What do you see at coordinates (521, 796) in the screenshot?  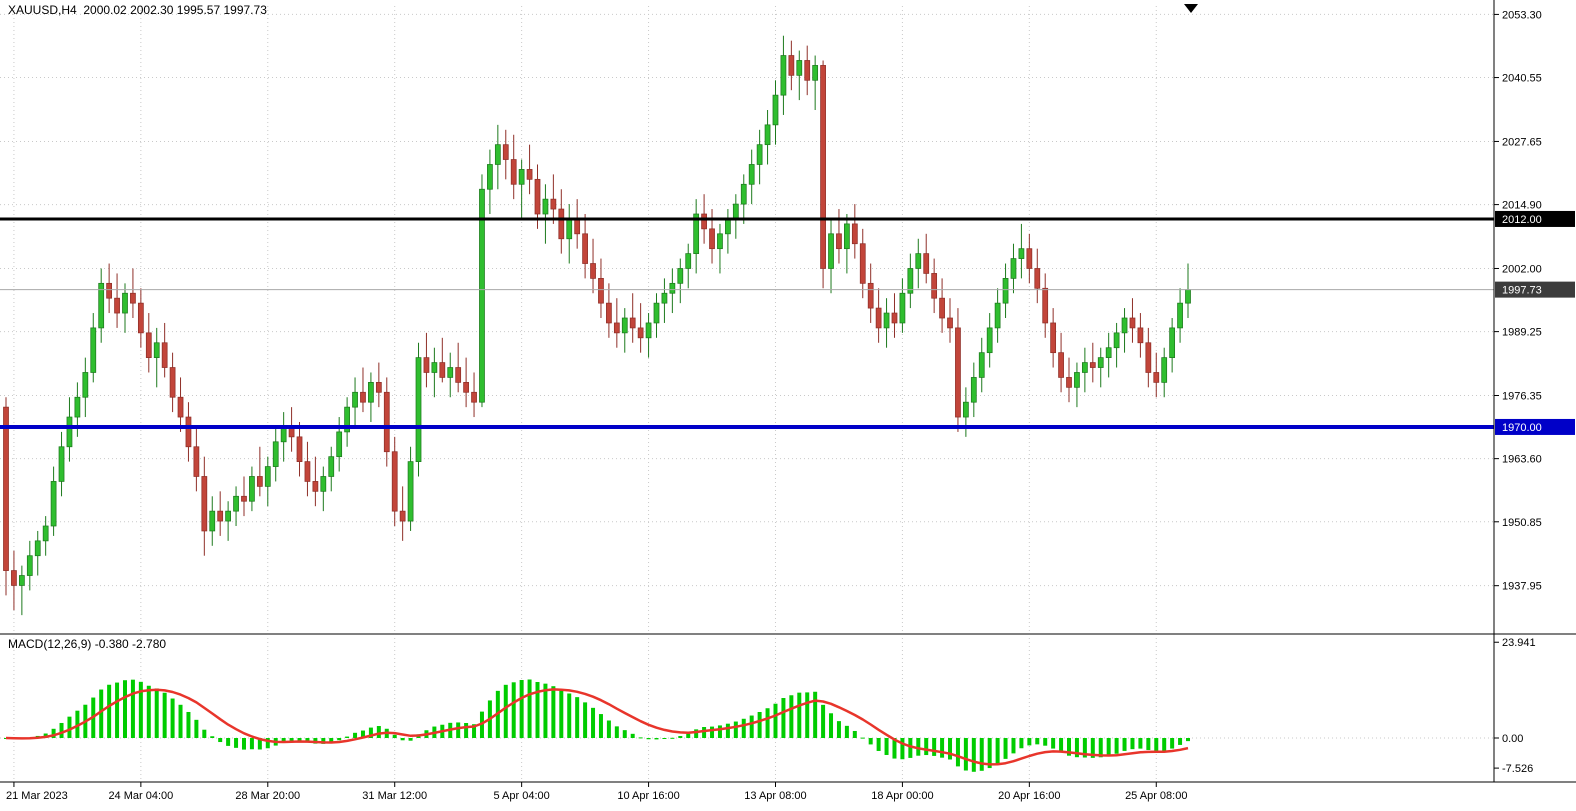 I see `svg-text: 5 Apr 04:00` at bounding box center [521, 796].